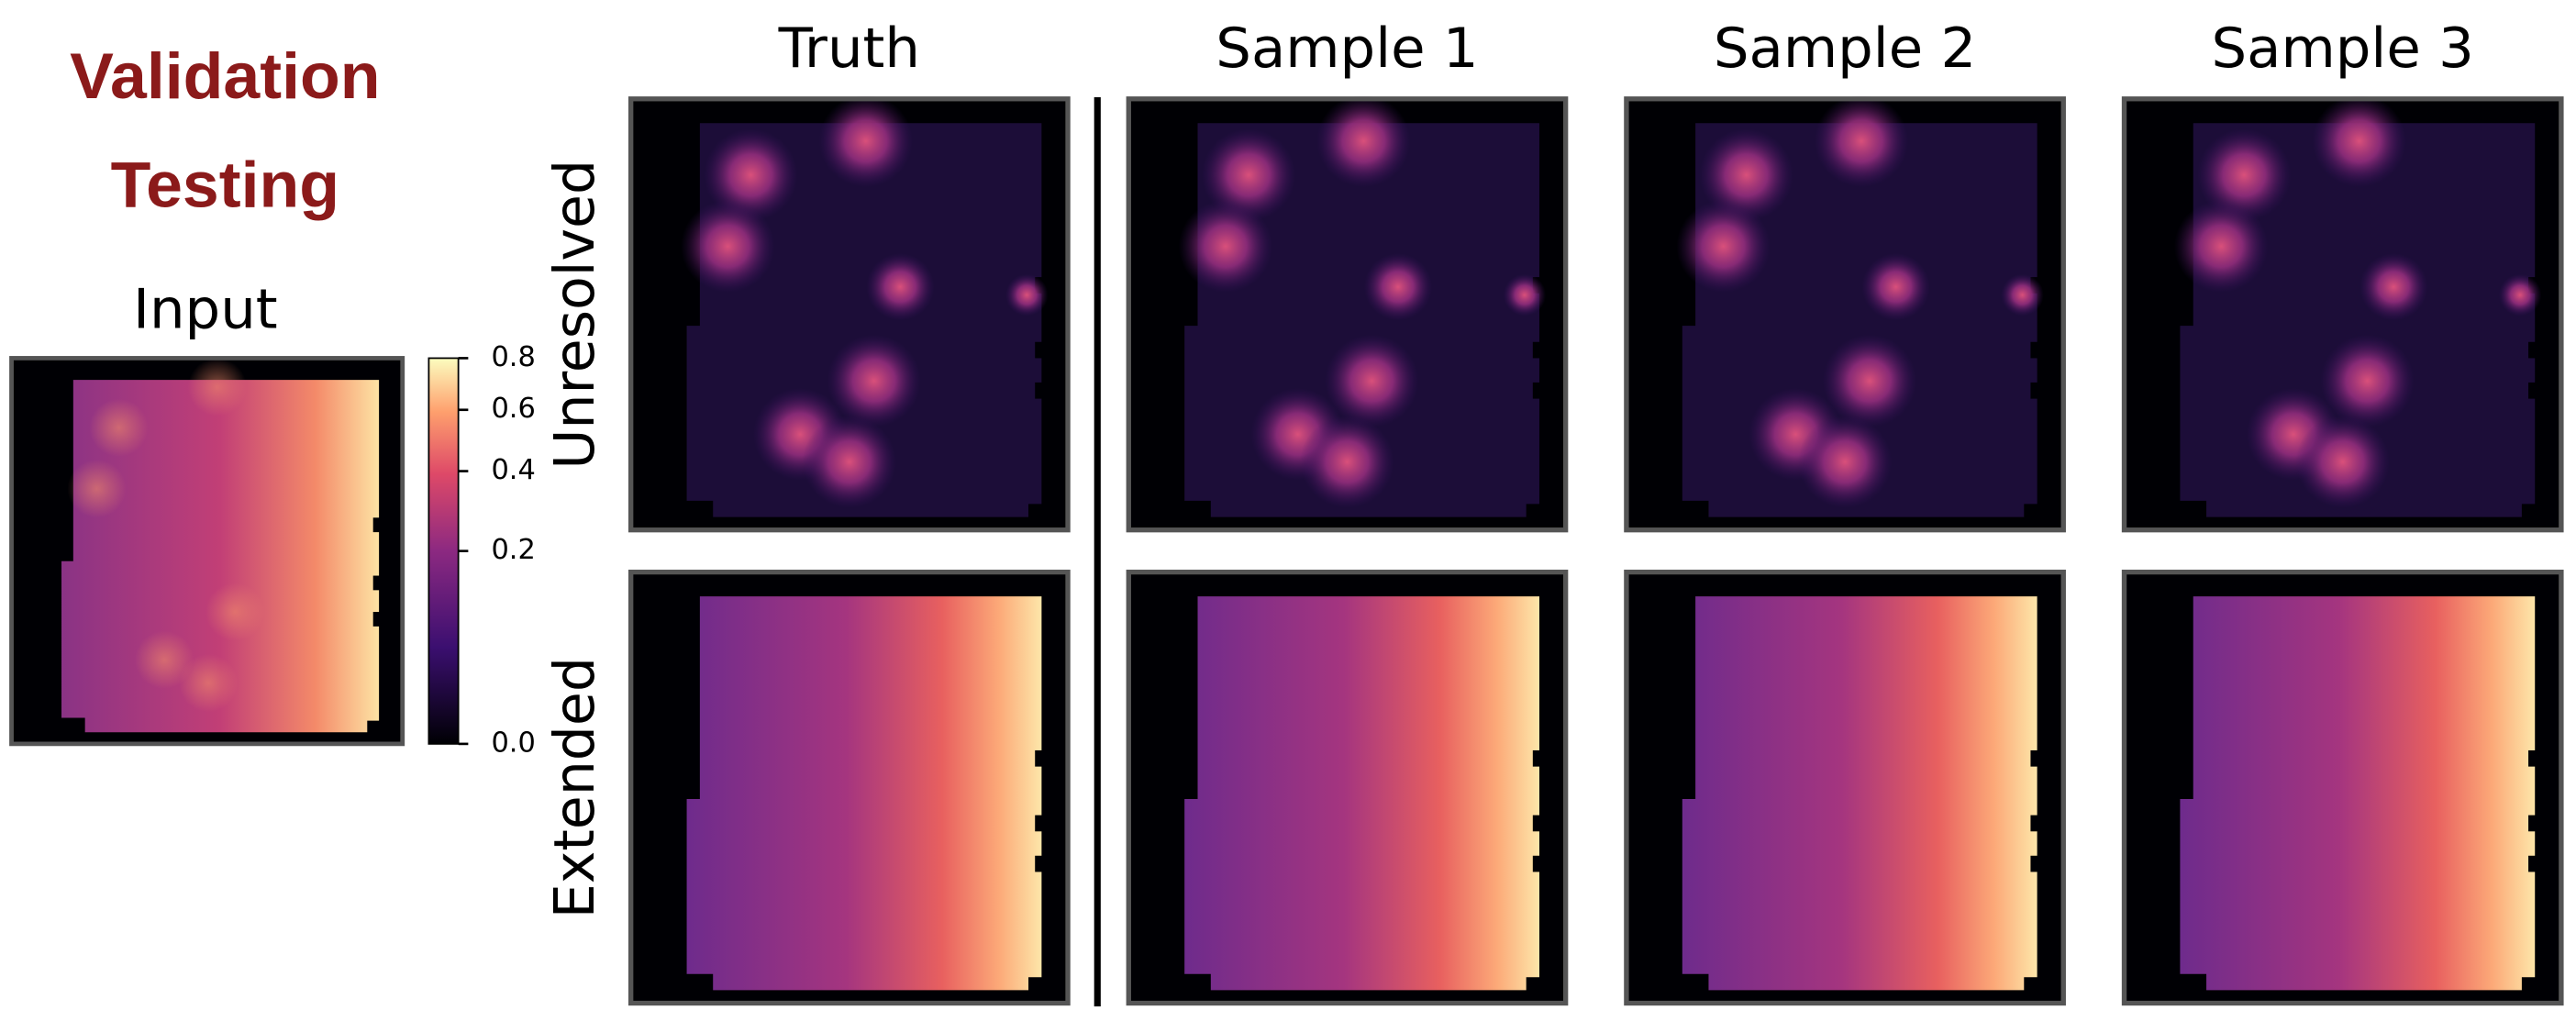 This screenshot has height=1021, width=2576. I want to click on input-label: Input, so click(205, 310).